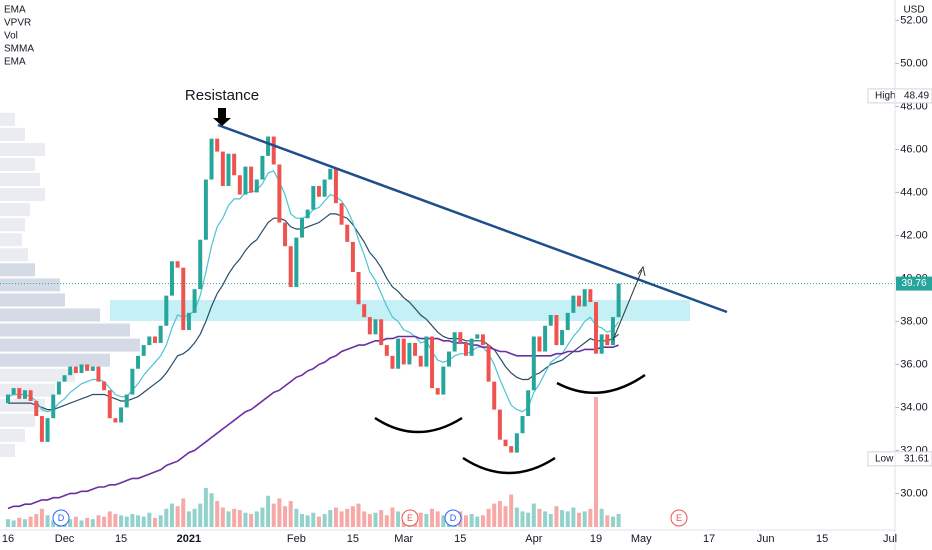  I want to click on event-label: D, so click(61, 518).